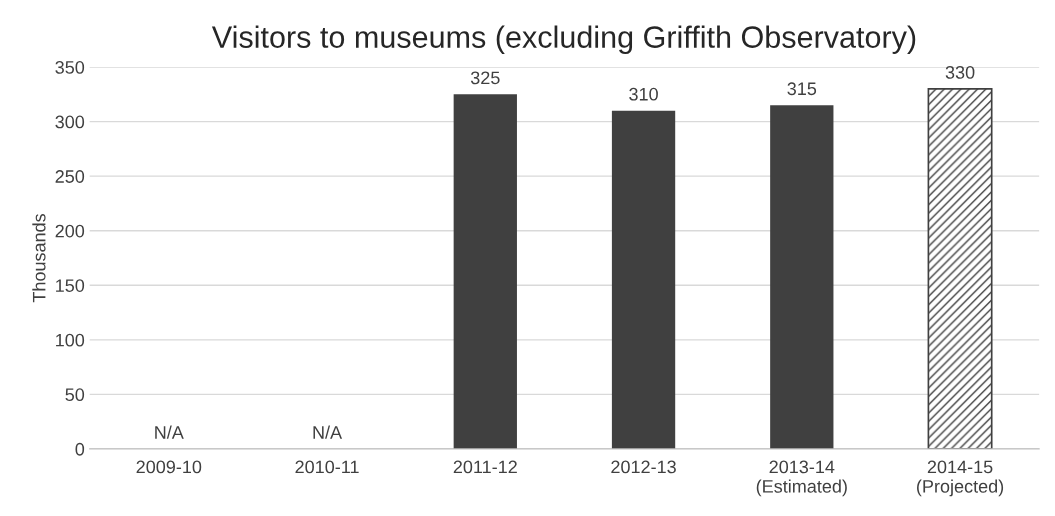 This screenshot has width=1055, height=516. What do you see at coordinates (39, 258) in the screenshot?
I see `y-axis-title: Thousands` at bounding box center [39, 258].